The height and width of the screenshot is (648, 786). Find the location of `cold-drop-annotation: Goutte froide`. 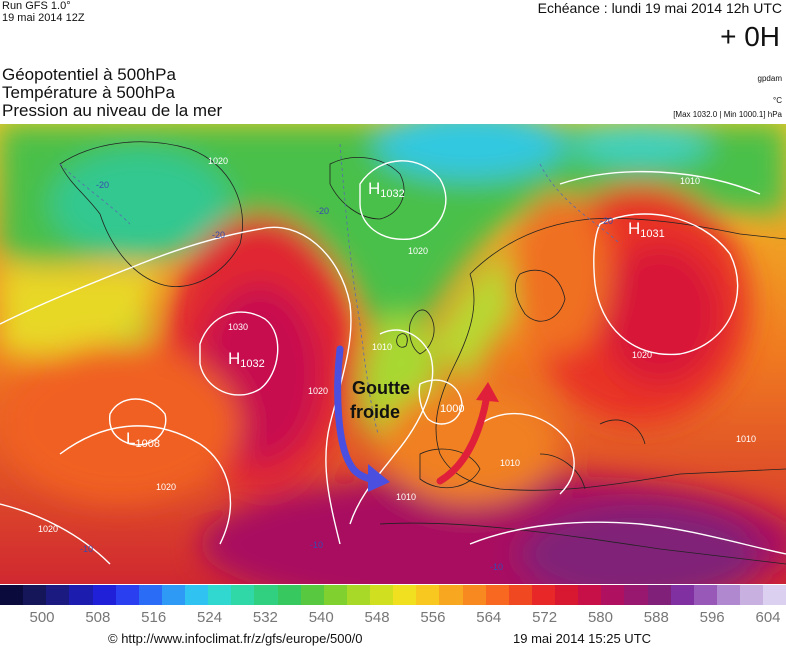

cold-drop-annotation: Goutte froide is located at coordinates (380, 400).